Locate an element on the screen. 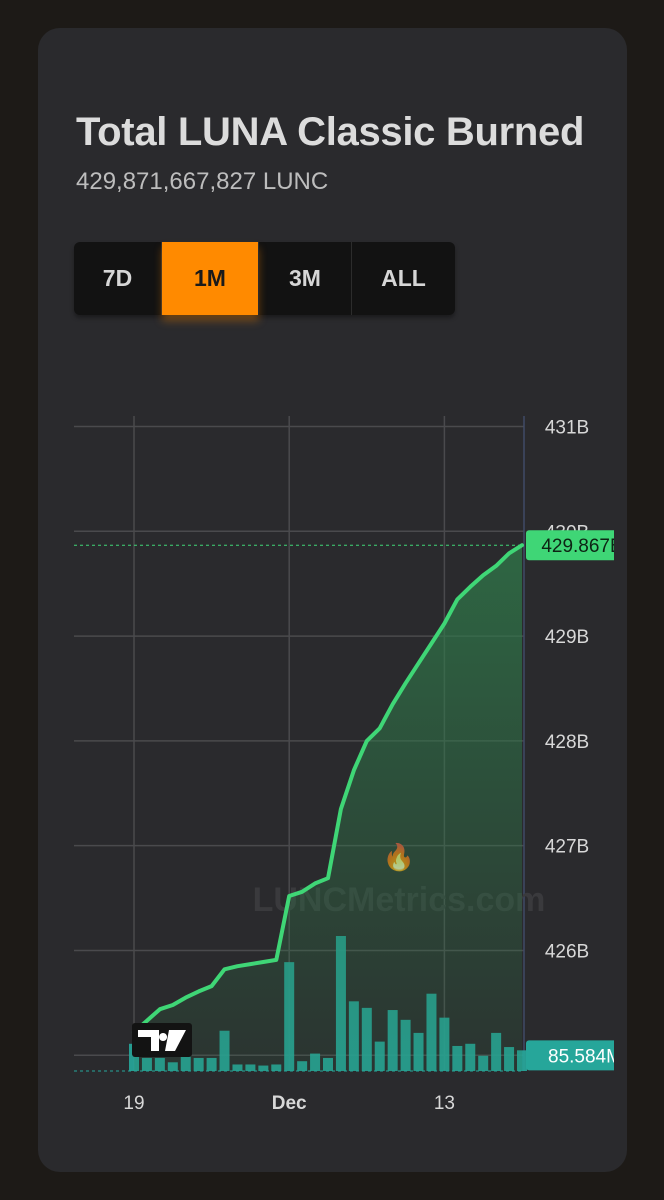 This screenshot has height=1200, width=664. page-title: Total LUNA Classic Burned is located at coordinates (330, 132).